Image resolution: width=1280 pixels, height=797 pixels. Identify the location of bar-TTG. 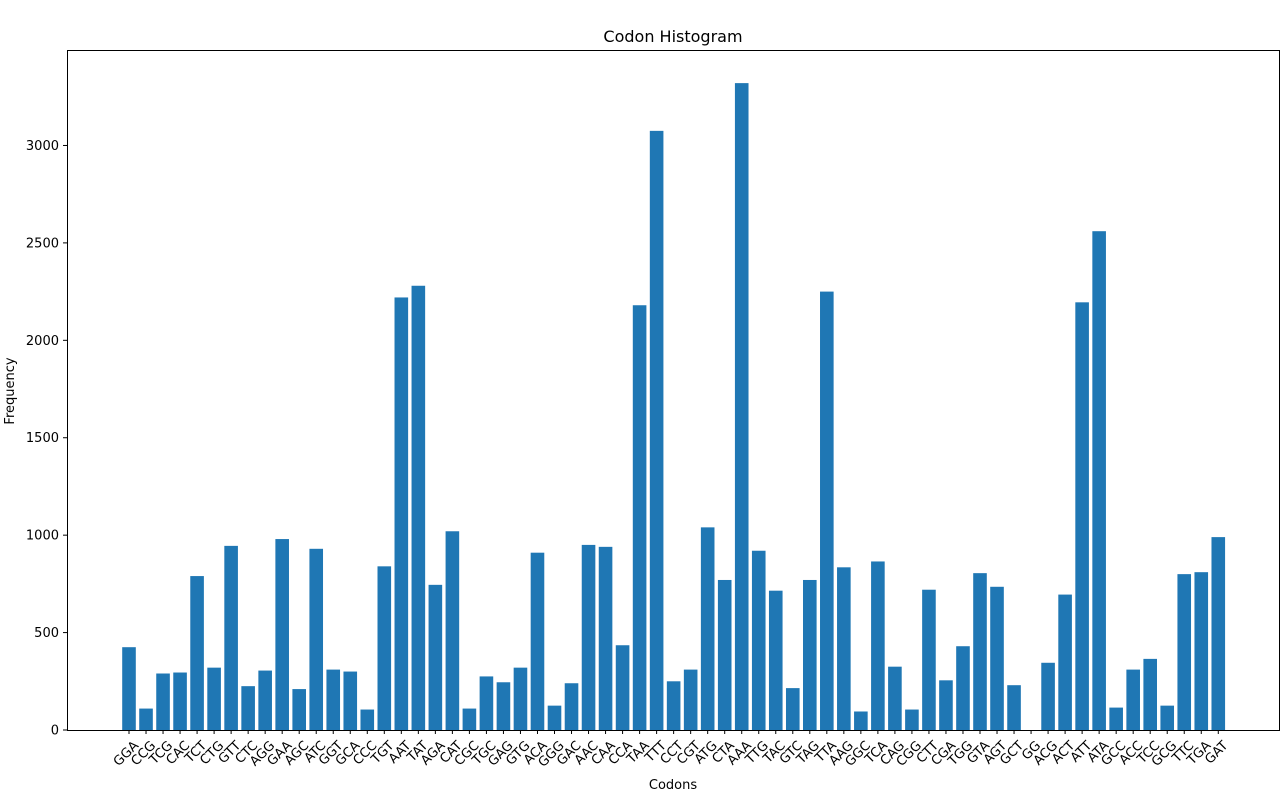
(758, 640).